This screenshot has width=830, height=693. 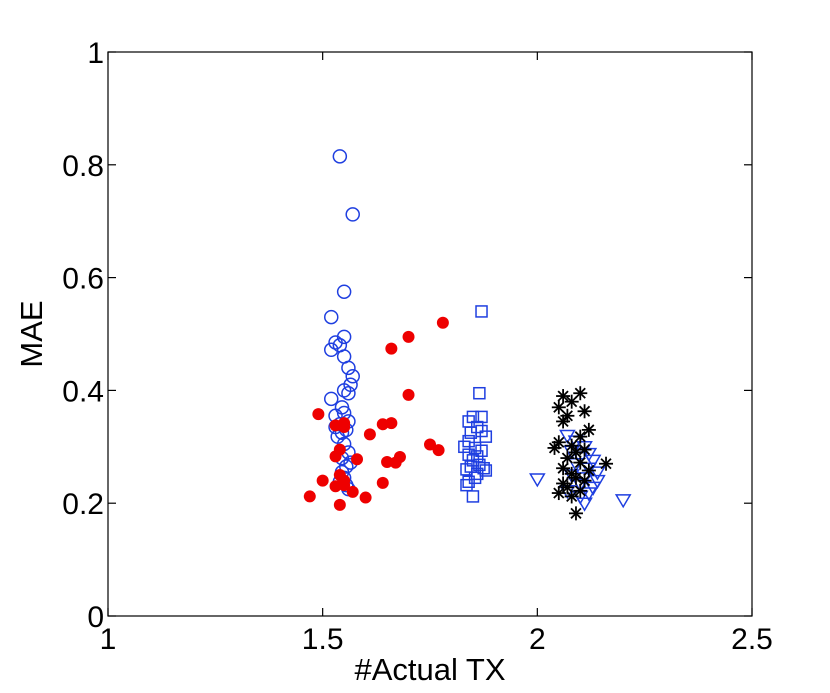 I want to click on y-axis-label: MAE, so click(x=31, y=333).